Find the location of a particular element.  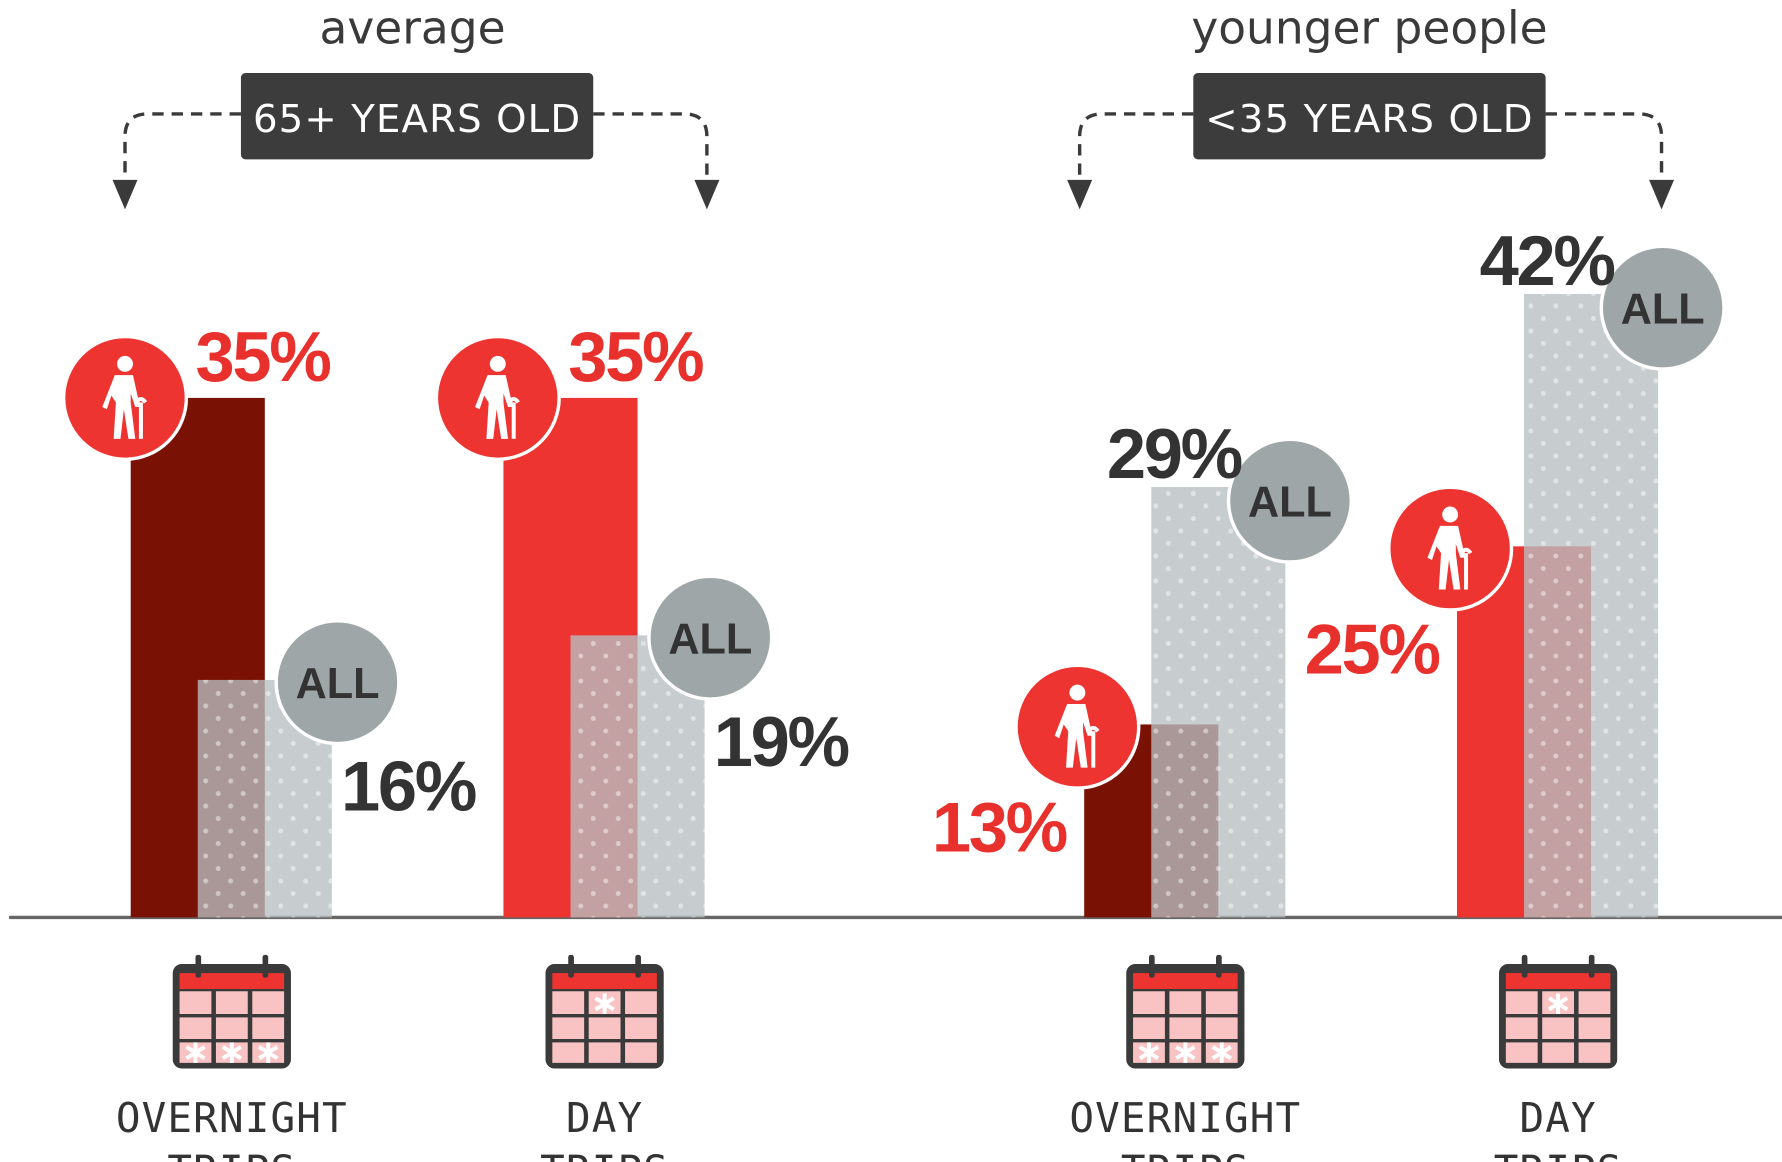

value-label: 16% is located at coordinates (408, 786).